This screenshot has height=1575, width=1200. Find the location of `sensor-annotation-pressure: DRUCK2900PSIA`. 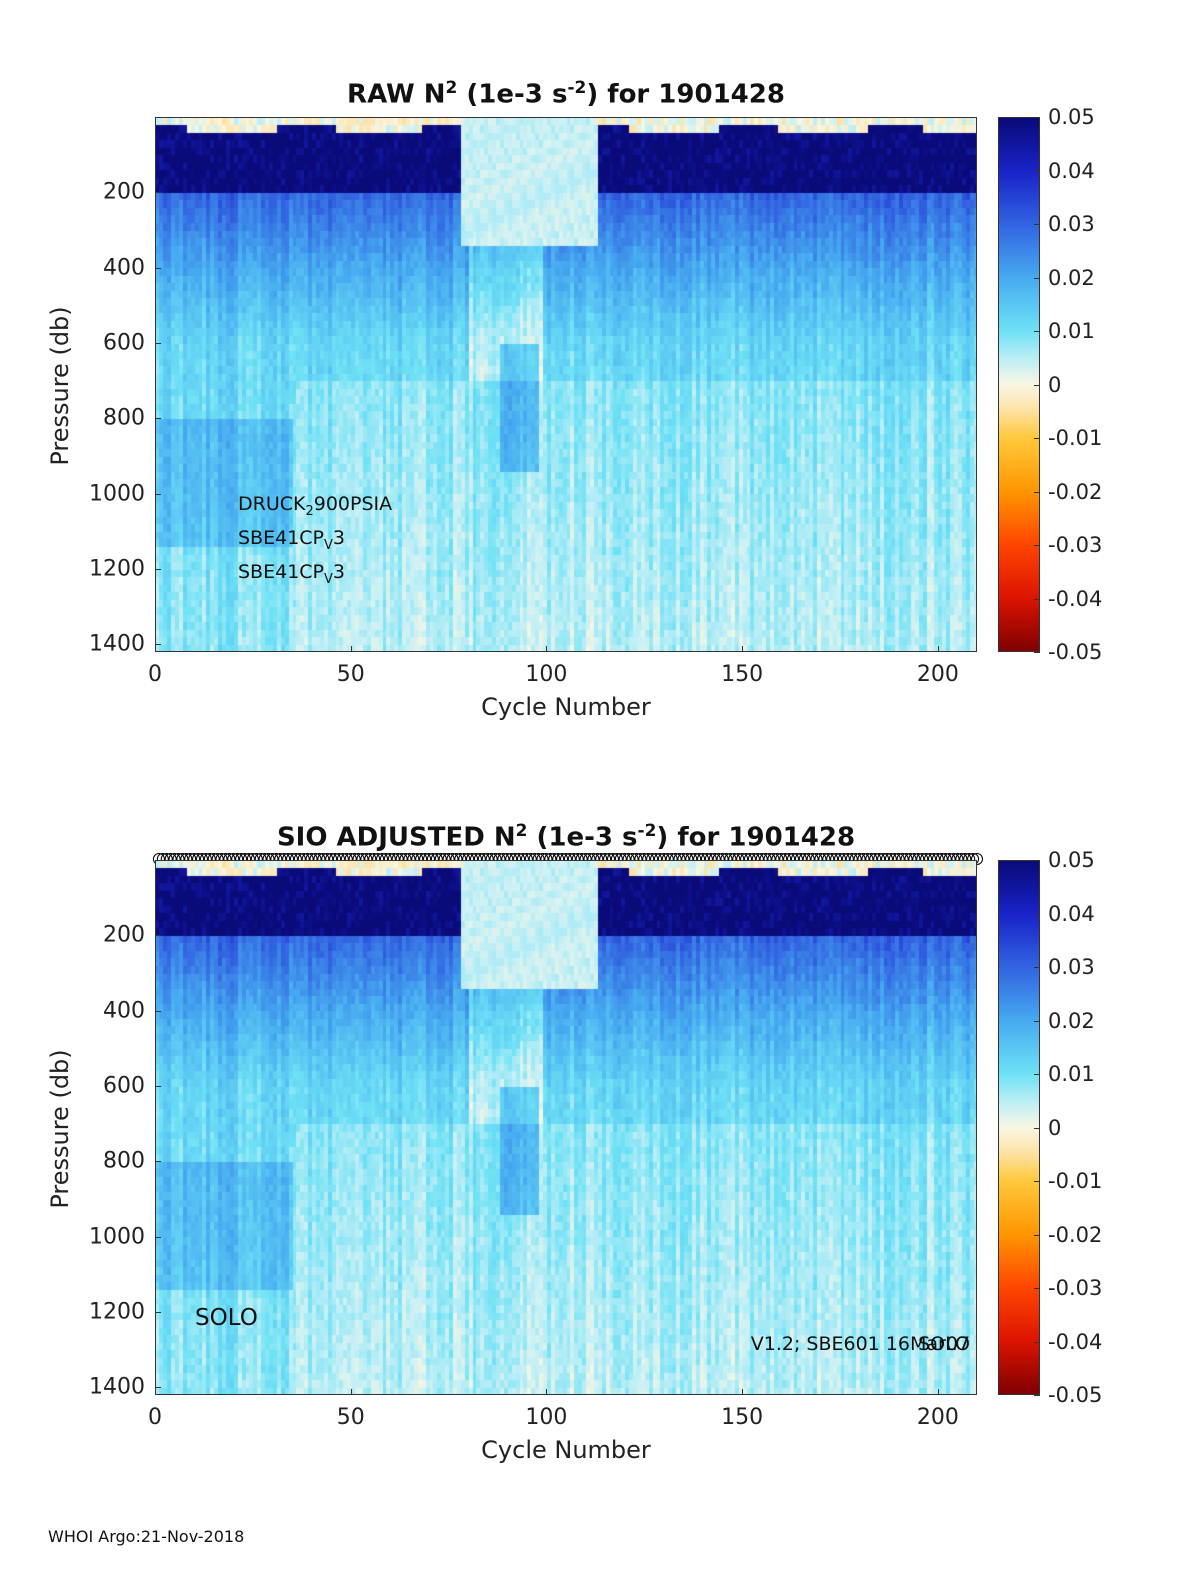

sensor-annotation-pressure: DRUCK2900PSIA is located at coordinates (315, 506).